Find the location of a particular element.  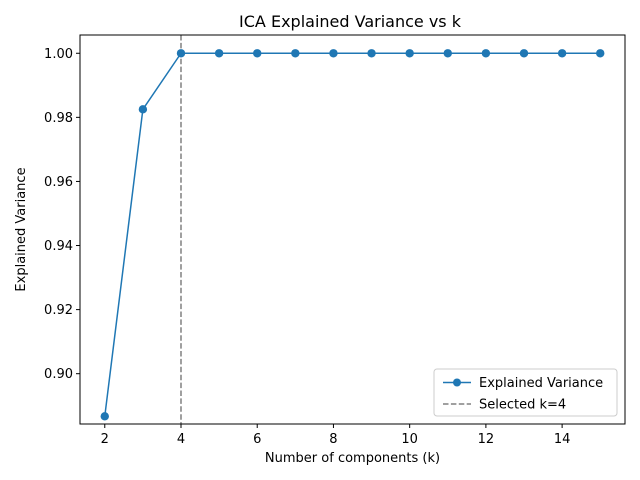

x-tick-label: 10 is located at coordinates (409, 439).